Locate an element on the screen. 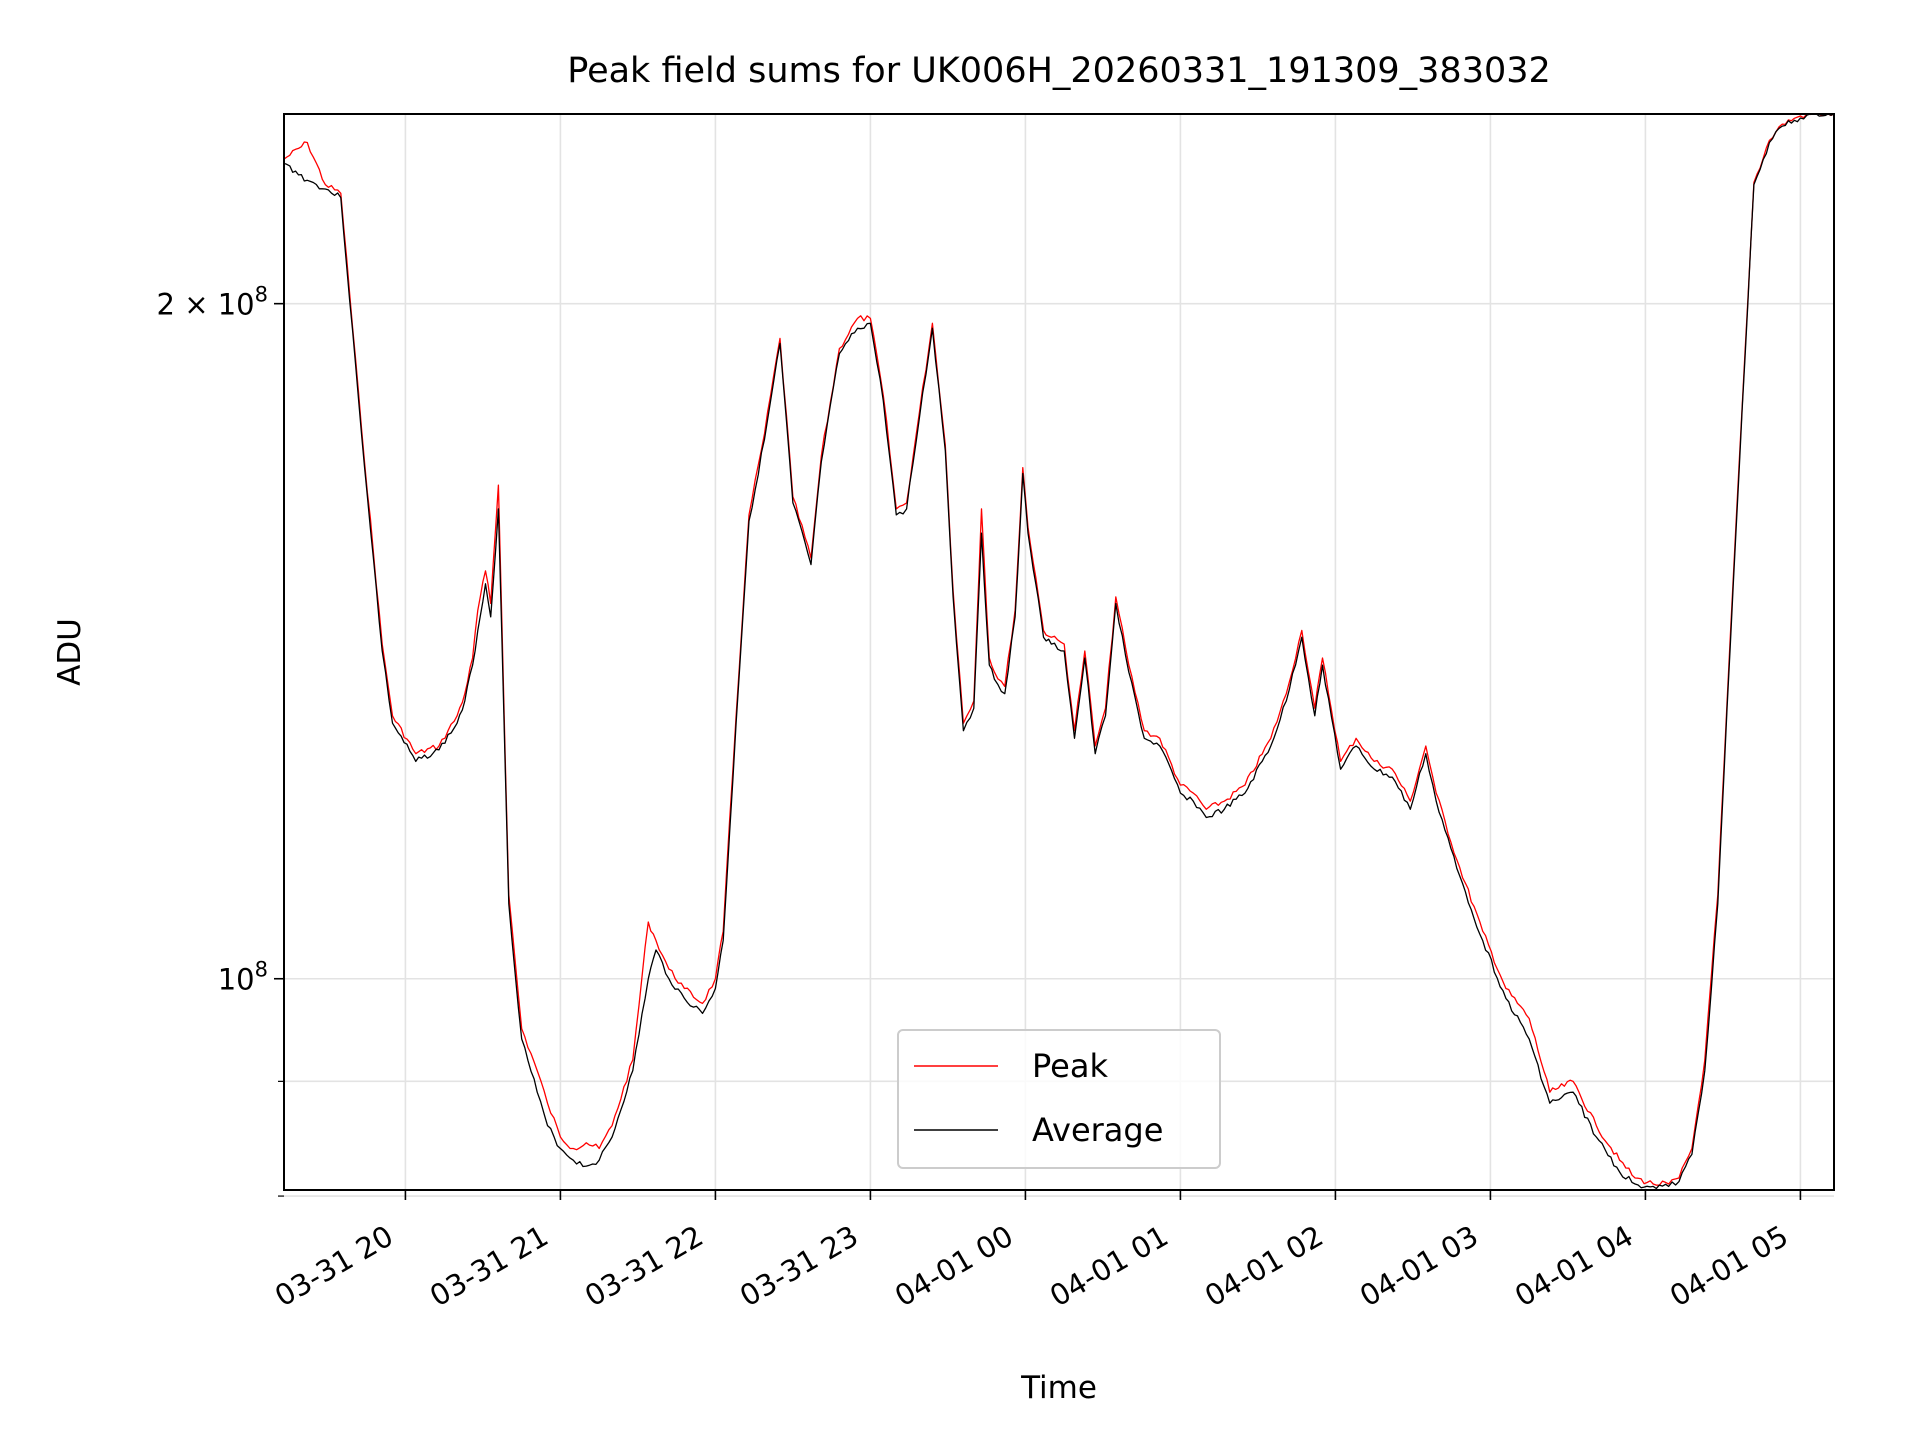 This screenshot has height=1440, width=1920. legend: Peak Average is located at coordinates (1059, 1099).